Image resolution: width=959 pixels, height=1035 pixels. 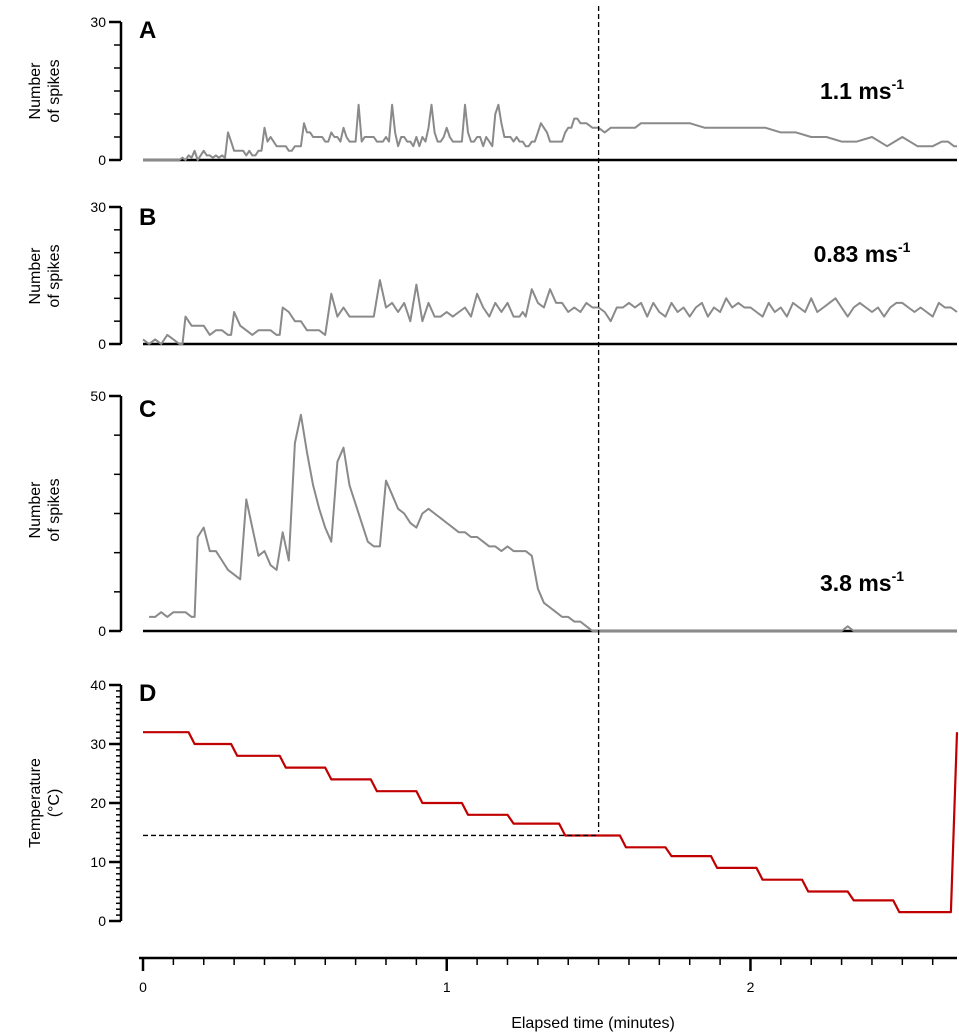 What do you see at coordinates (147, 693) in the screenshot?
I see `panel-letter: D` at bounding box center [147, 693].